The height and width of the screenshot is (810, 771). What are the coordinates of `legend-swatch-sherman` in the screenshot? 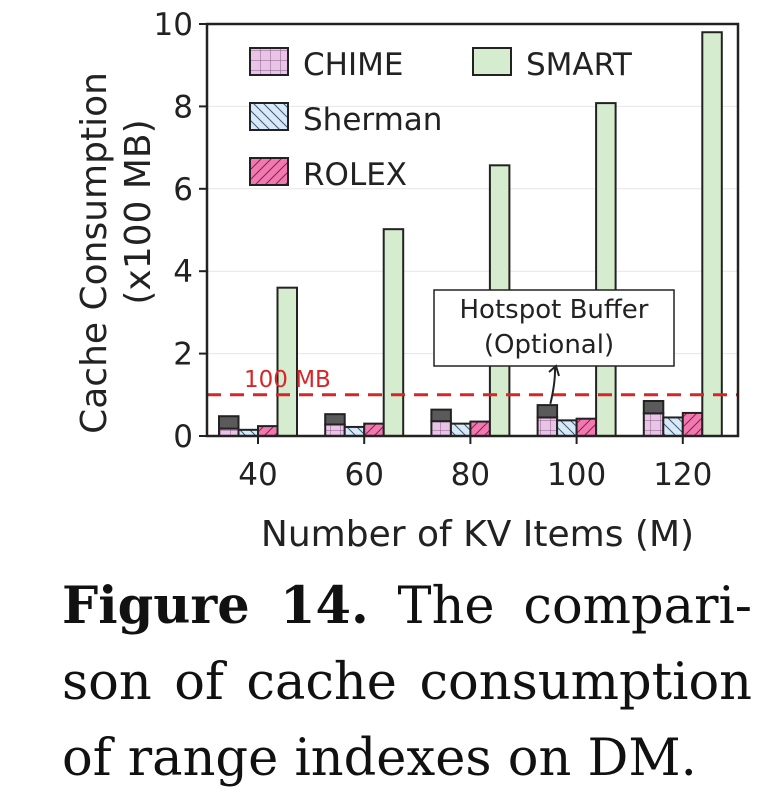 It's located at (269, 116).